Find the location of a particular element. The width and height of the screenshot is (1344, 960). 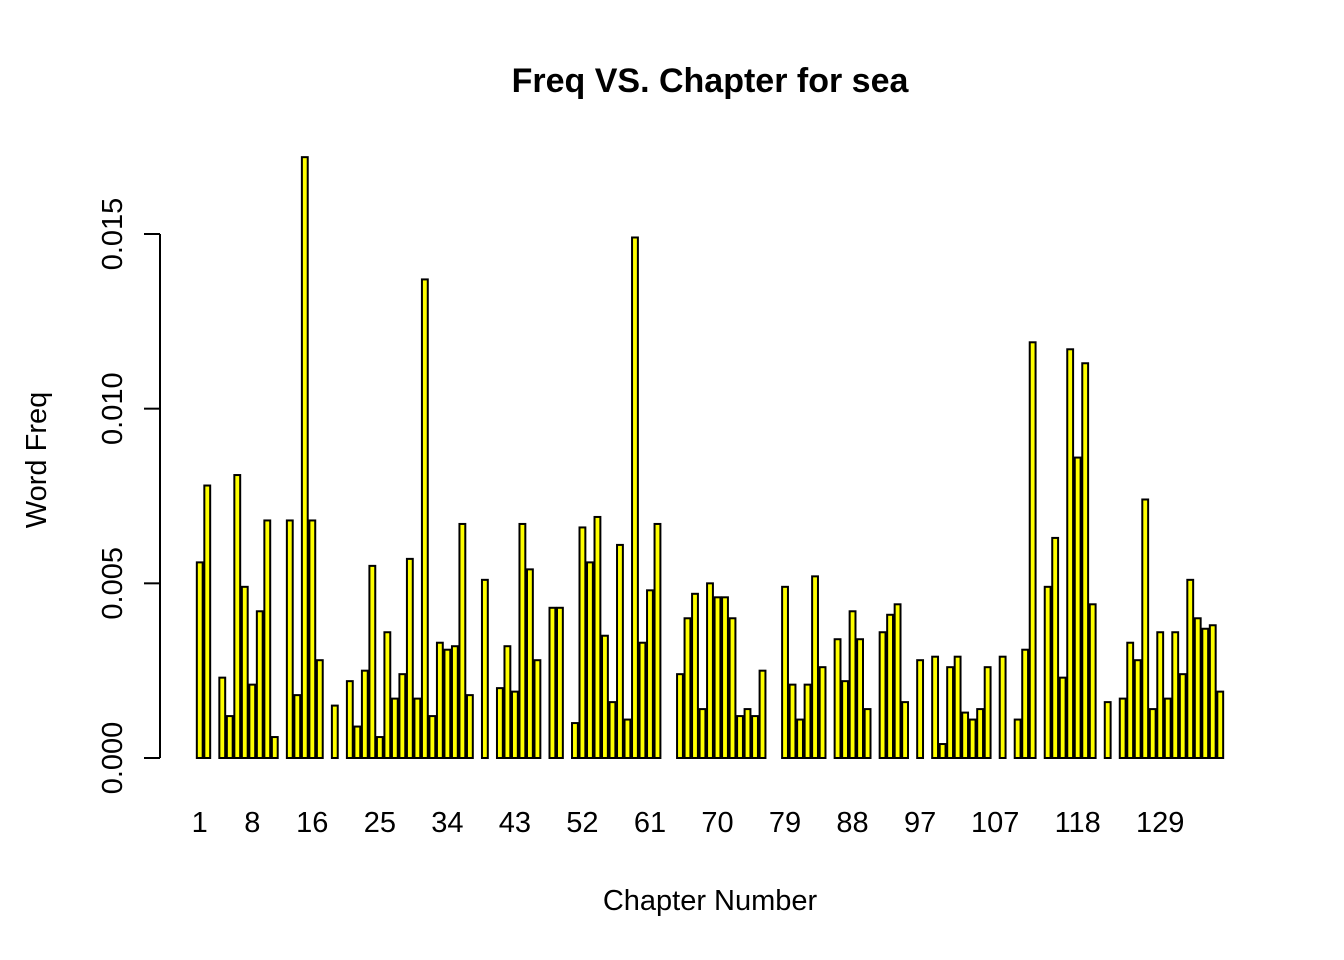

chart-title: Freq VS. Chapter for sea is located at coordinates (711, 81).